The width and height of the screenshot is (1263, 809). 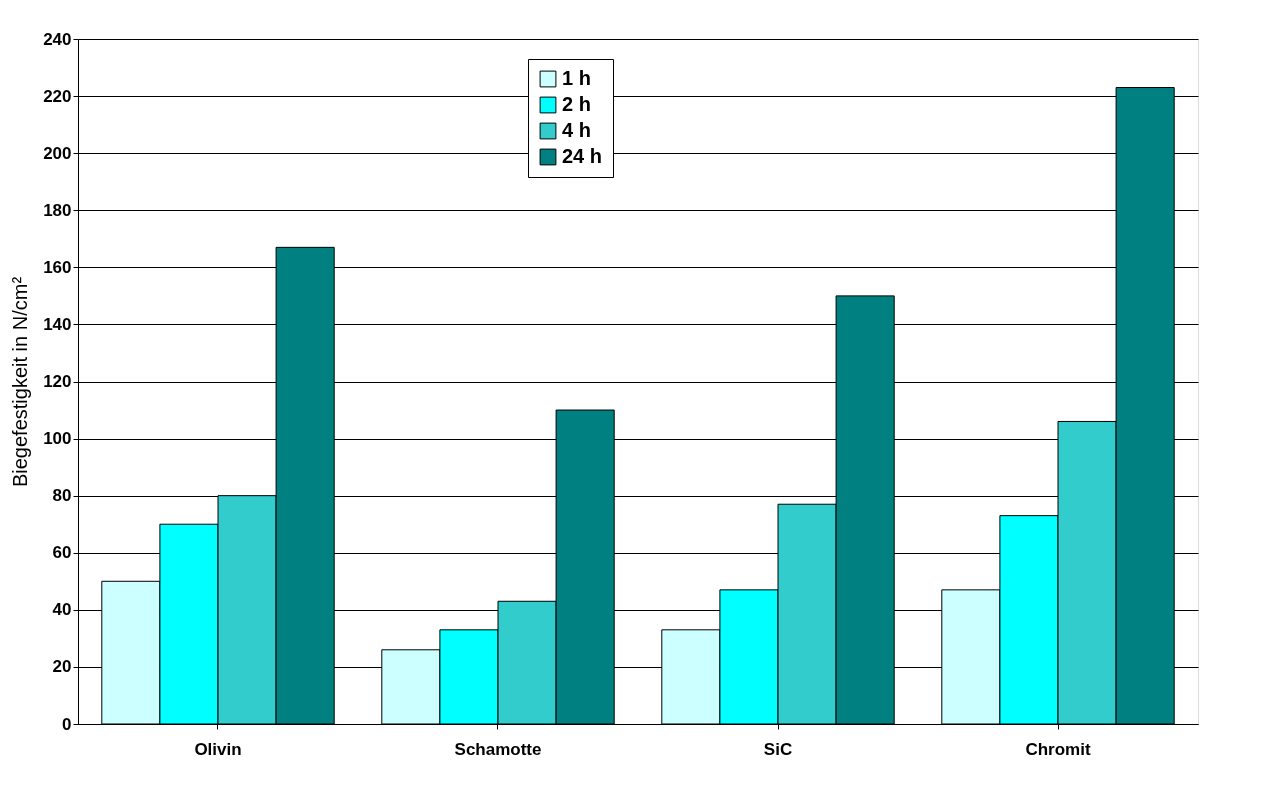 I want to click on x-tick-label: Schamotte, so click(x=498, y=749).